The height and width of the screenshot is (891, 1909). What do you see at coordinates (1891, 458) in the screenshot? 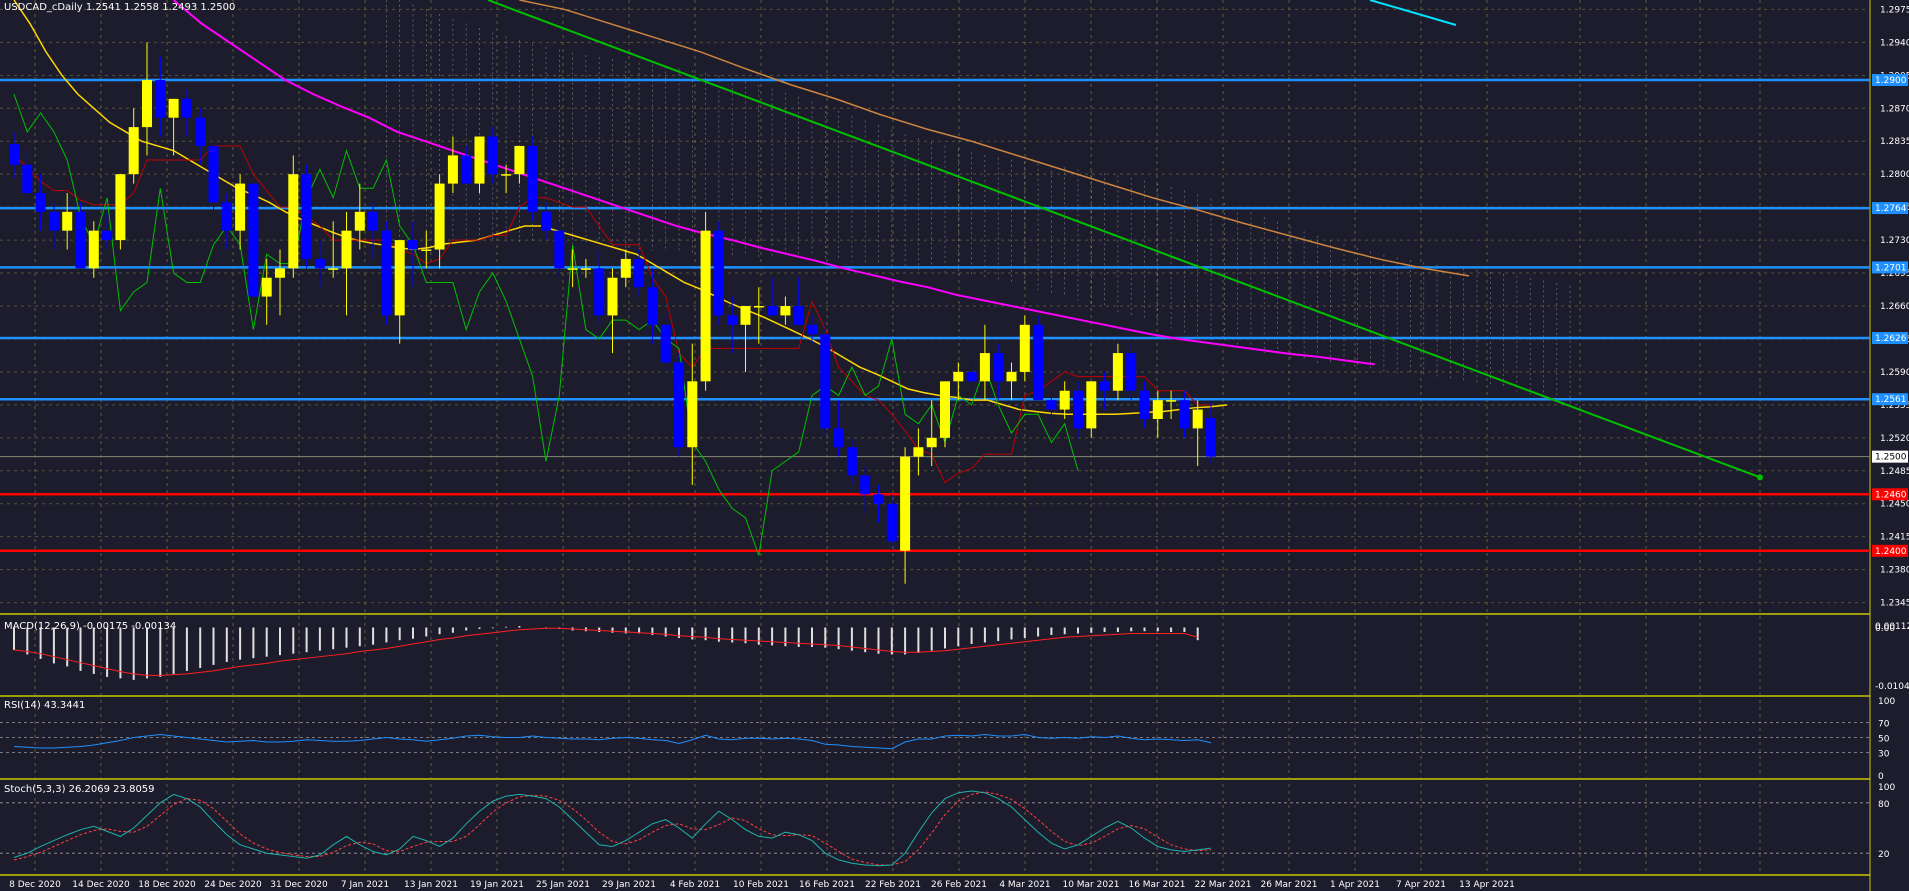
I see `current-price-label: 1.2500` at bounding box center [1891, 458].